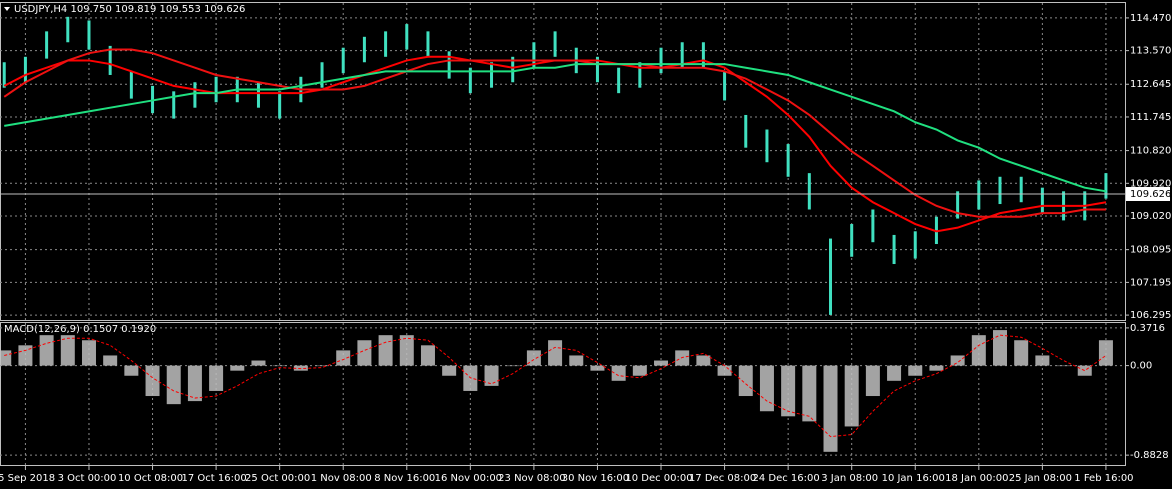 Image resolution: width=1172 pixels, height=489 pixels. I want to click on y-tick-label: 109.020, so click(1150, 216).